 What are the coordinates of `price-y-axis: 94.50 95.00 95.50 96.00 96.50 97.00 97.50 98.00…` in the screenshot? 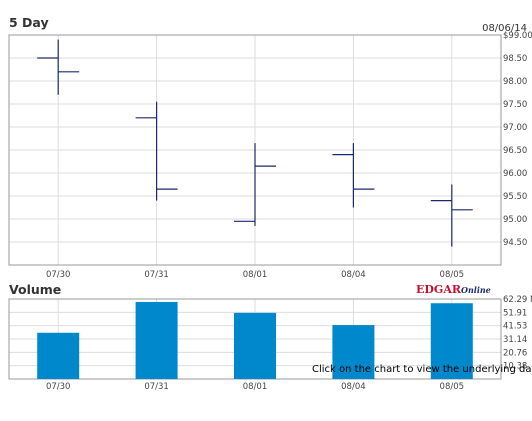 It's located at (517, 139).